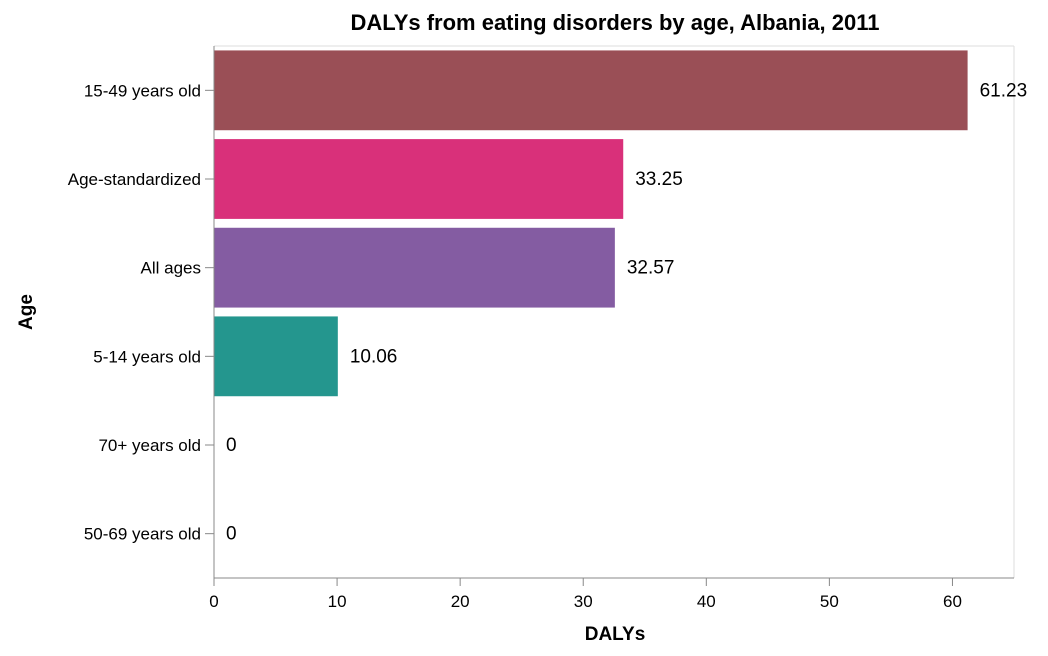 This screenshot has height=656, width=1048. Describe the element at coordinates (26, 312) in the screenshot. I see `y-axis-title: Age` at that location.